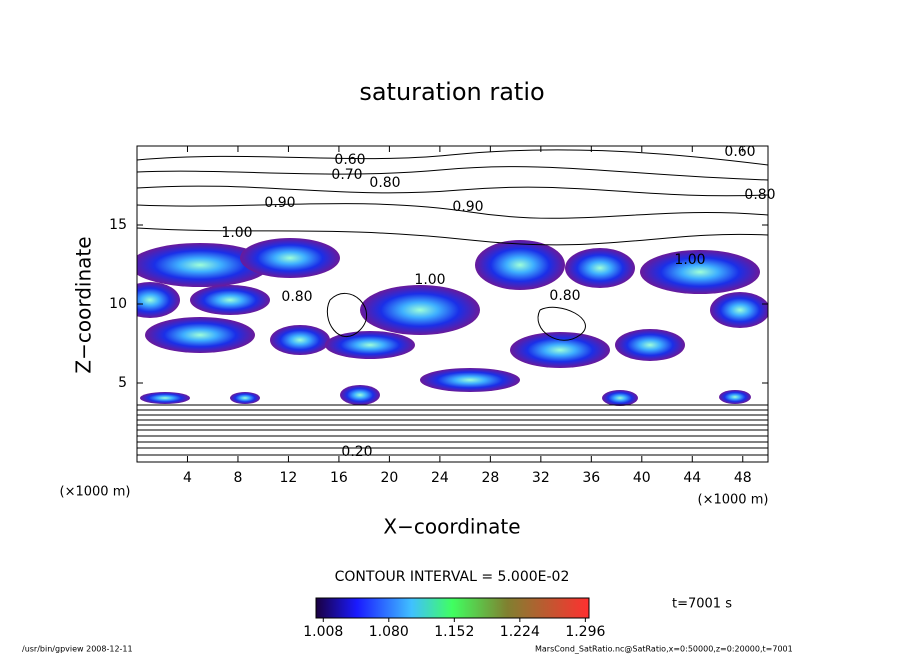 This screenshot has width=904, height=658. I want to click on colorbar-tick-label: 1.224, so click(520, 632).